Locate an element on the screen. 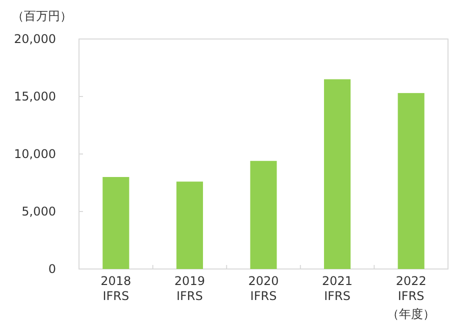 This screenshot has height=330, width=455. x-tick-label: 2020 IFRS is located at coordinates (263, 288).